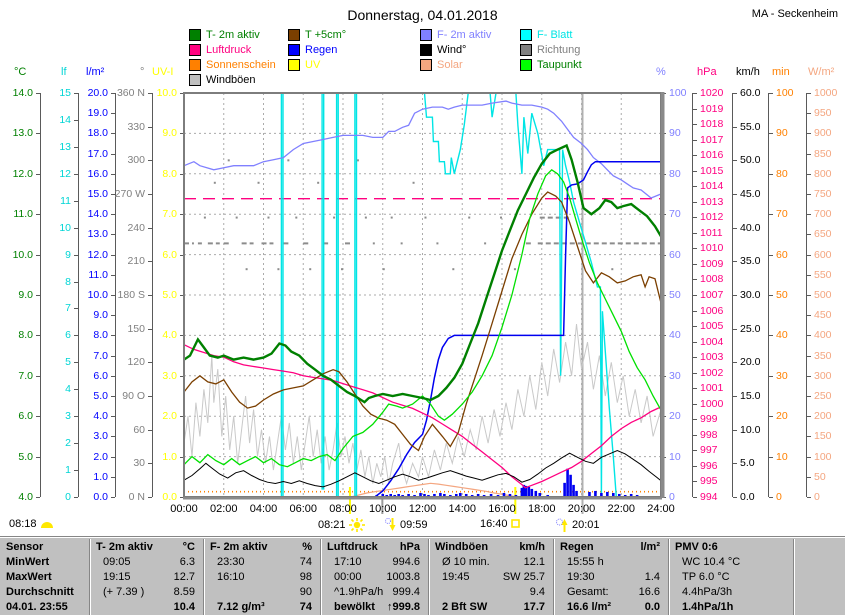  What do you see at coordinates (406, 562) in the screenshot?
I see `table-cell-value: 994.6` at bounding box center [406, 562].